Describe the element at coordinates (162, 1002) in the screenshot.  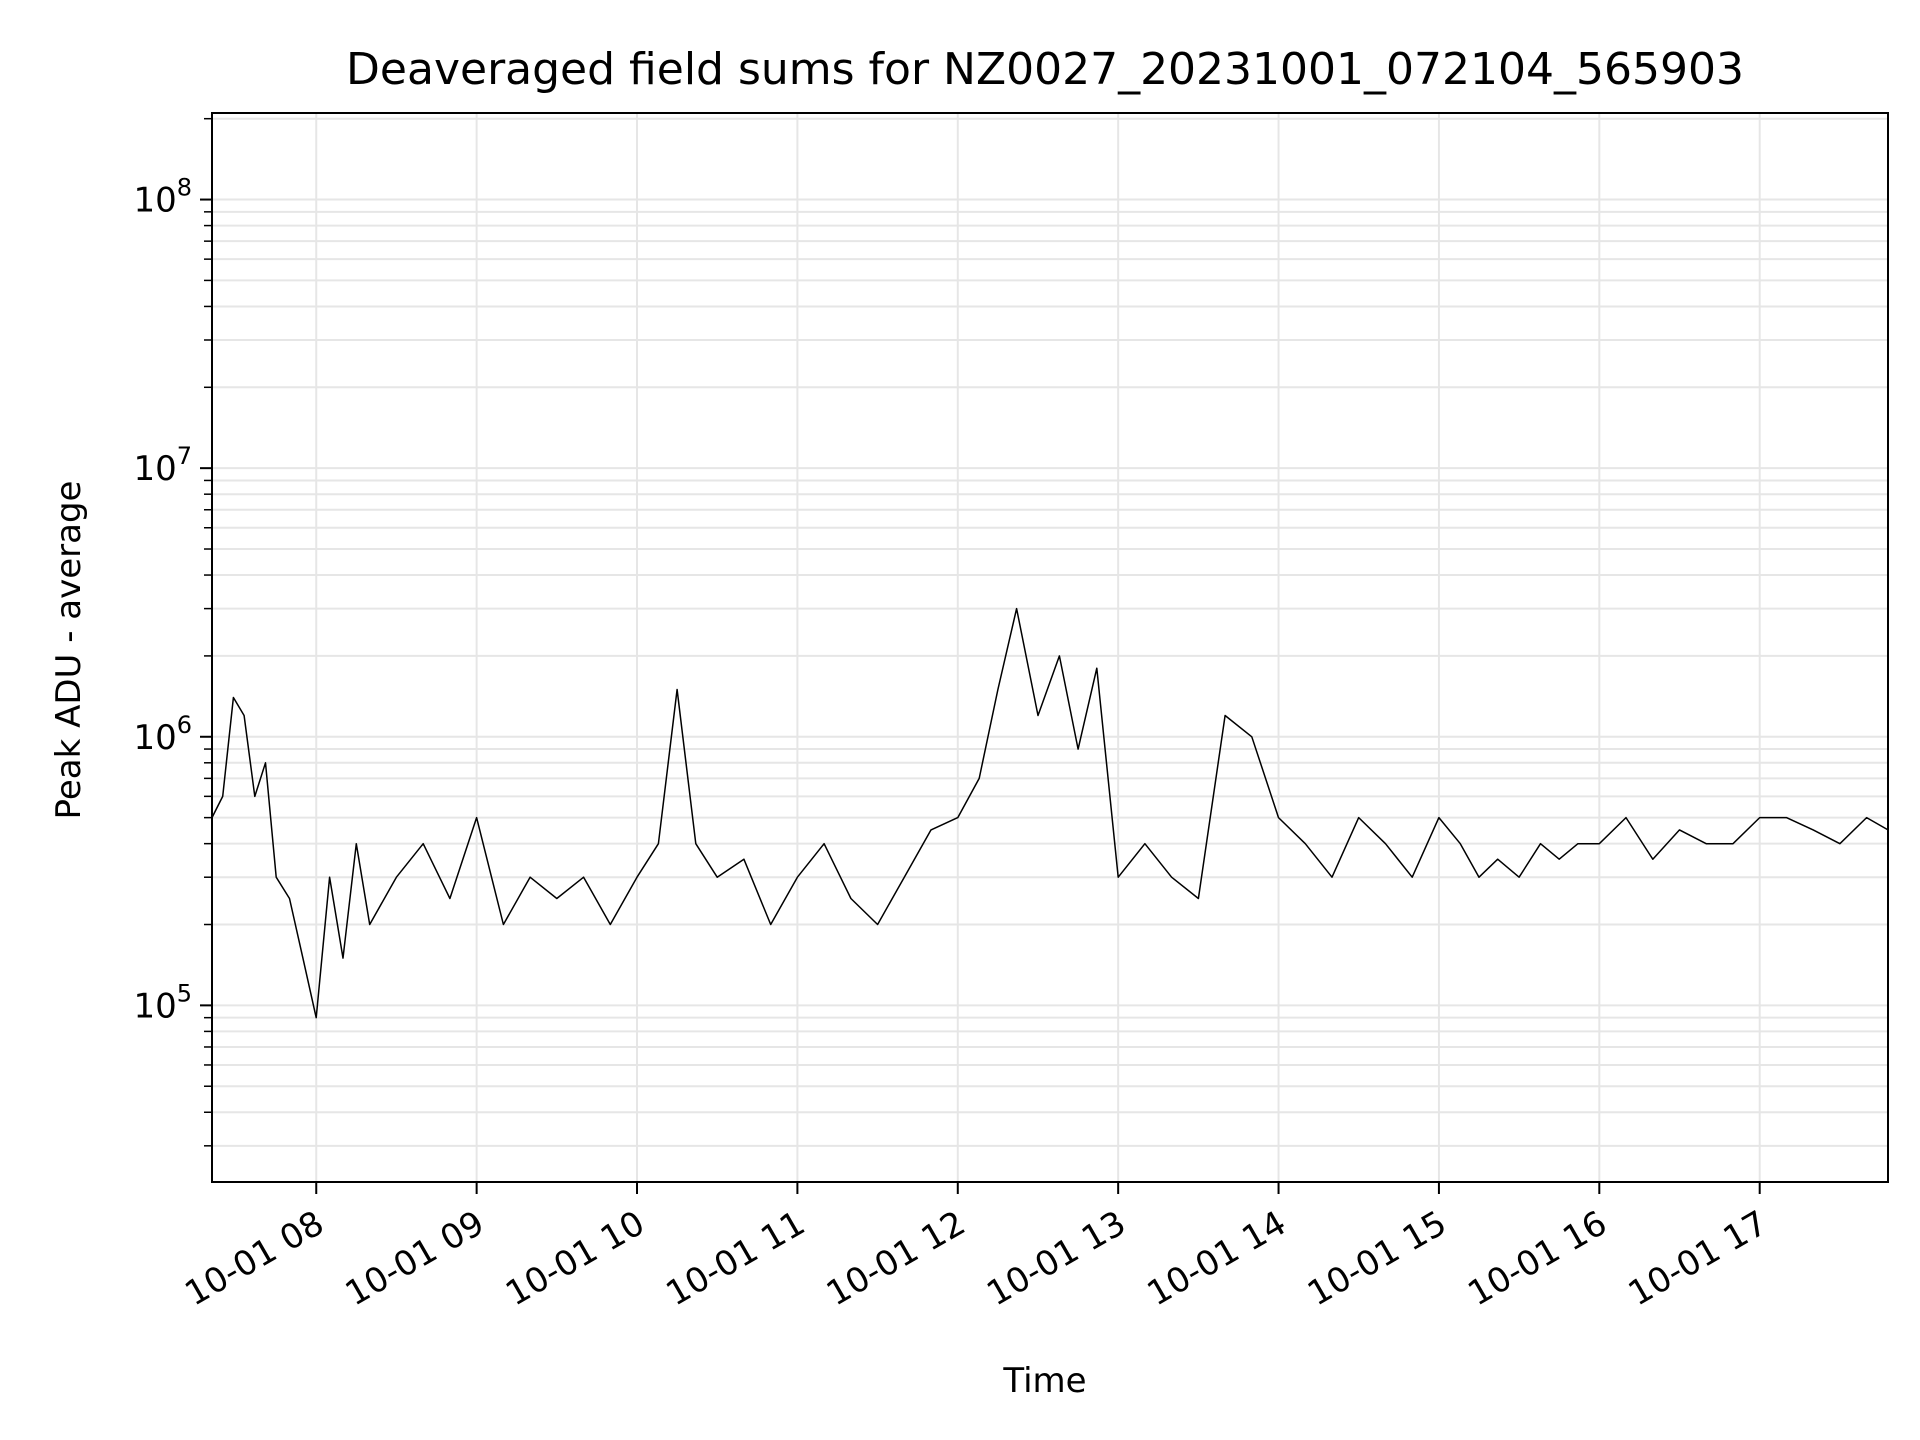
I see `y-tick-label: 10⁵` at that location.